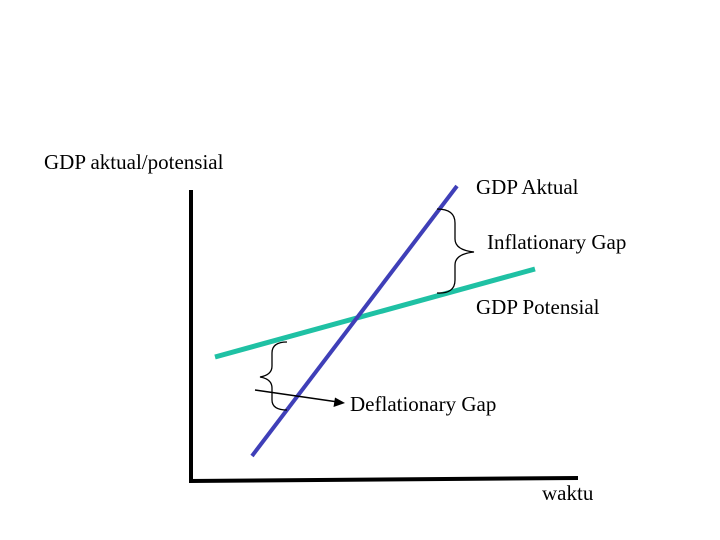 This screenshot has width=720, height=540. Describe the element at coordinates (296, 396) in the screenshot. I see `deflationary-gap-arrow` at that location.